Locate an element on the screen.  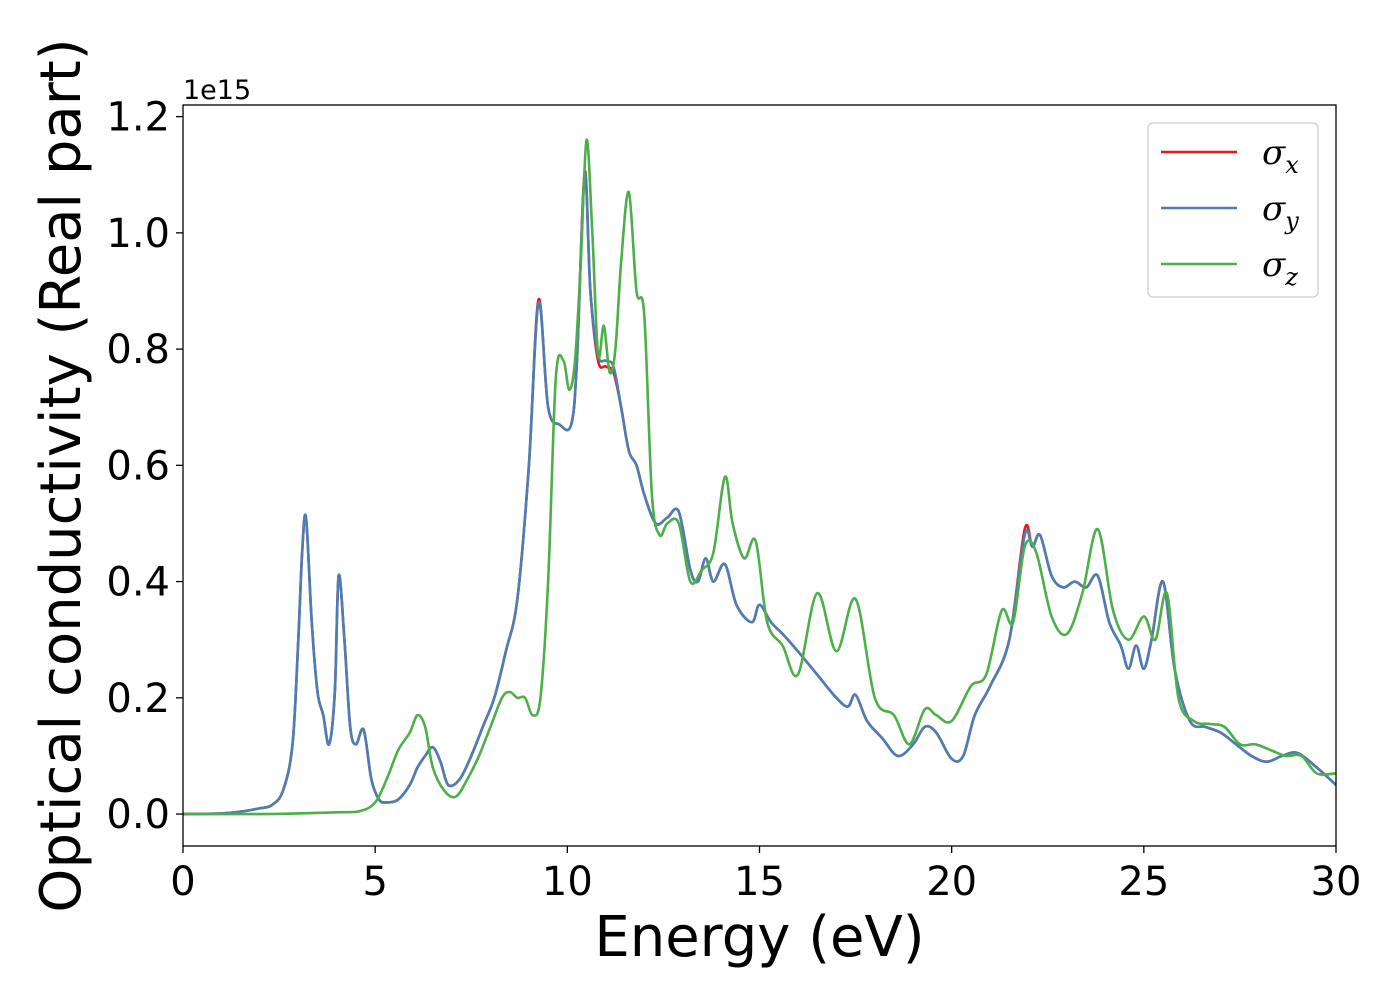
x-axis: 0 5 10 15 20 25 30 is located at coordinates (765, 875).